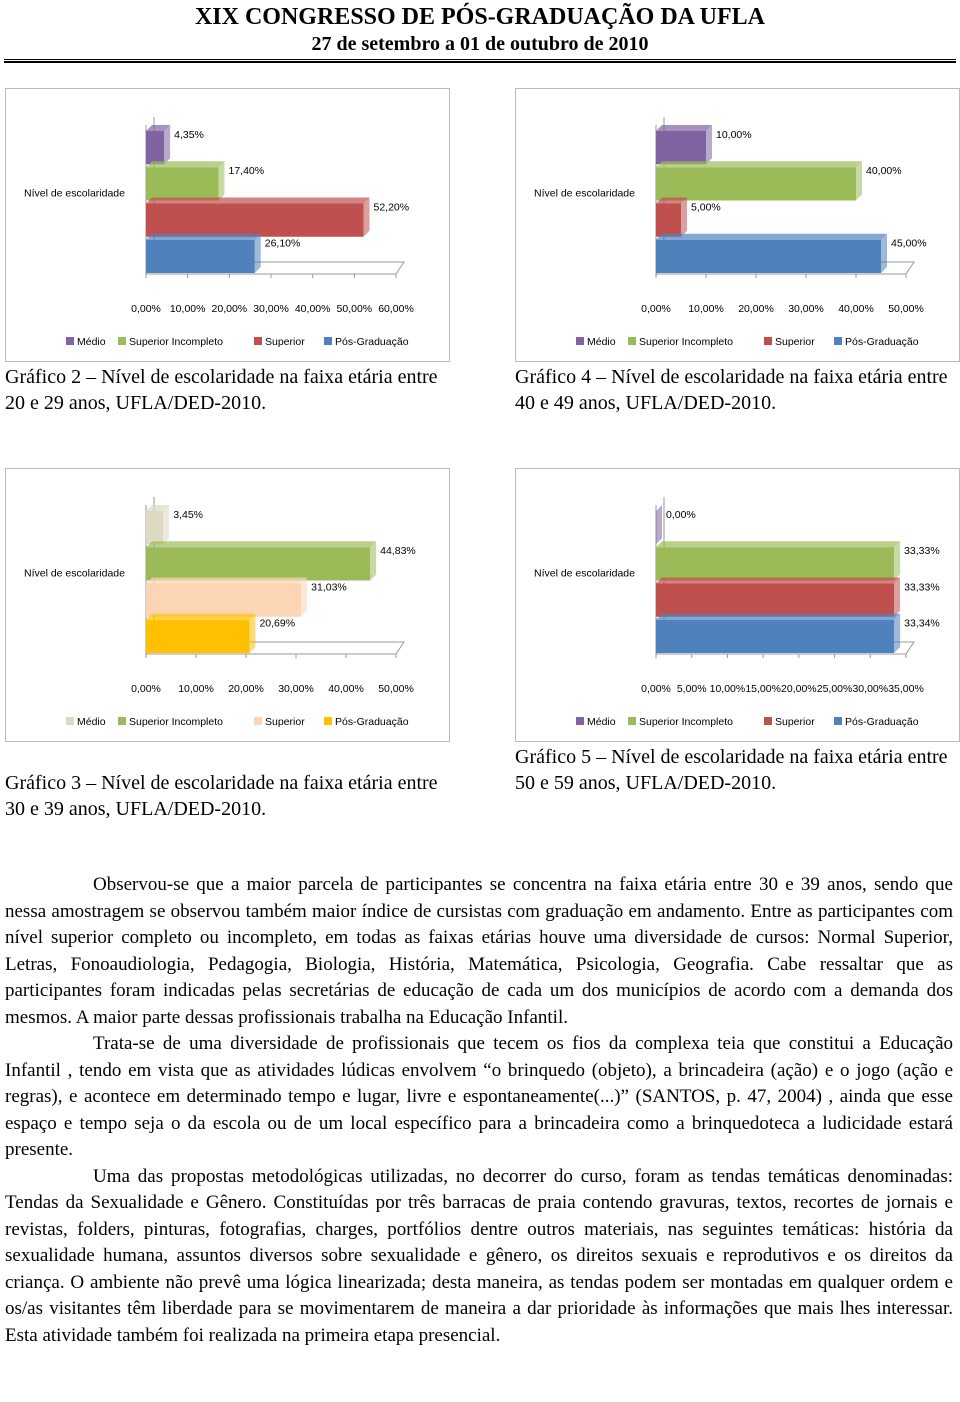 This screenshot has height=1402, width=960. What do you see at coordinates (176, 342) in the screenshot?
I see `legend-label: Superior Incompleto` at bounding box center [176, 342].